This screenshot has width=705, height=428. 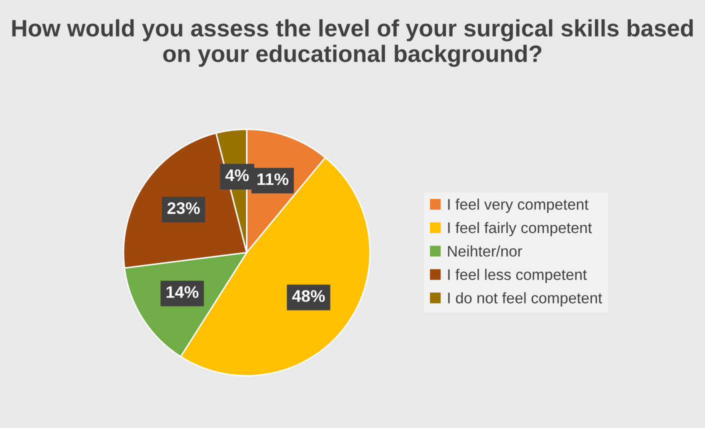 What do you see at coordinates (352, 43) in the screenshot?
I see `chart-title: How would you assess the level of your surgical skills based on your educational background?` at bounding box center [352, 43].